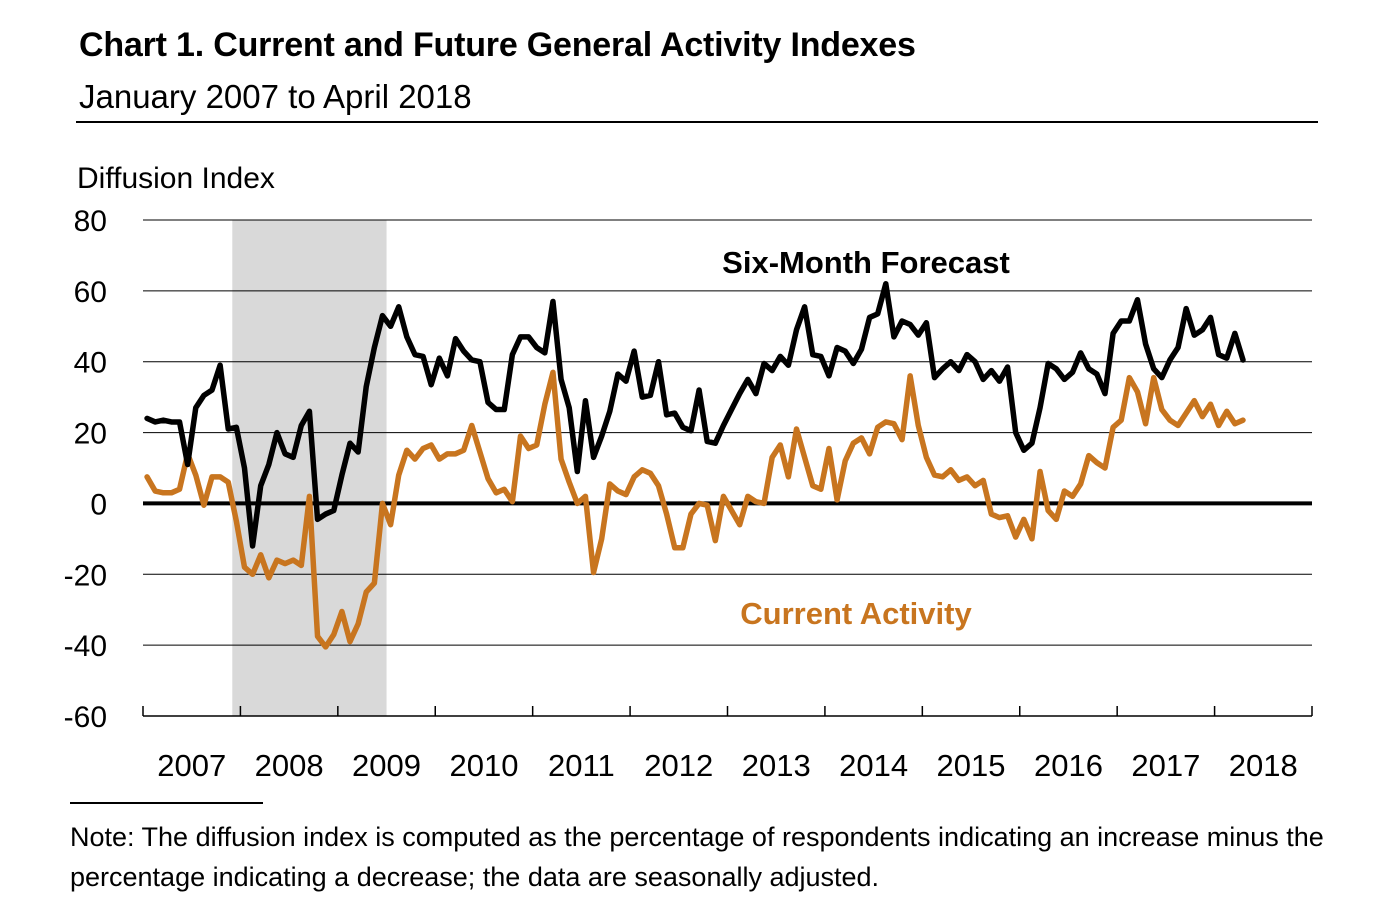 The image size is (1398, 910). What do you see at coordinates (90, 363) in the screenshot?
I see `y-tick-label: 40` at bounding box center [90, 363].